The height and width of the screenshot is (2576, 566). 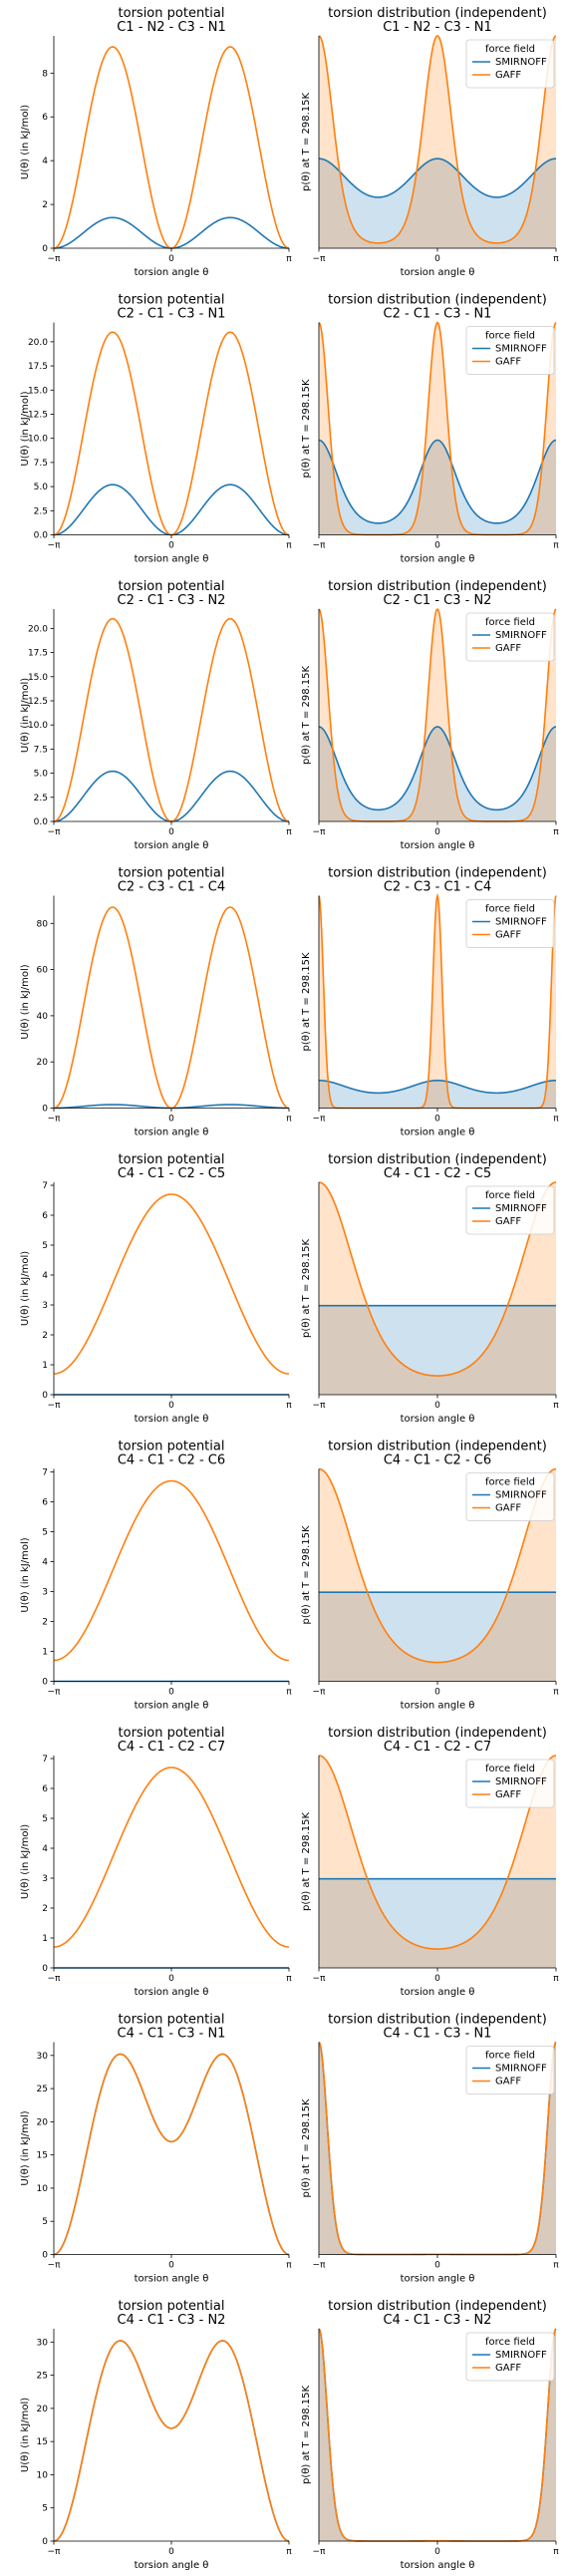 What do you see at coordinates (172, 2034) in the screenshot?
I see `potential-subtitle: C4 - C1 - C3 - N1` at bounding box center [172, 2034].